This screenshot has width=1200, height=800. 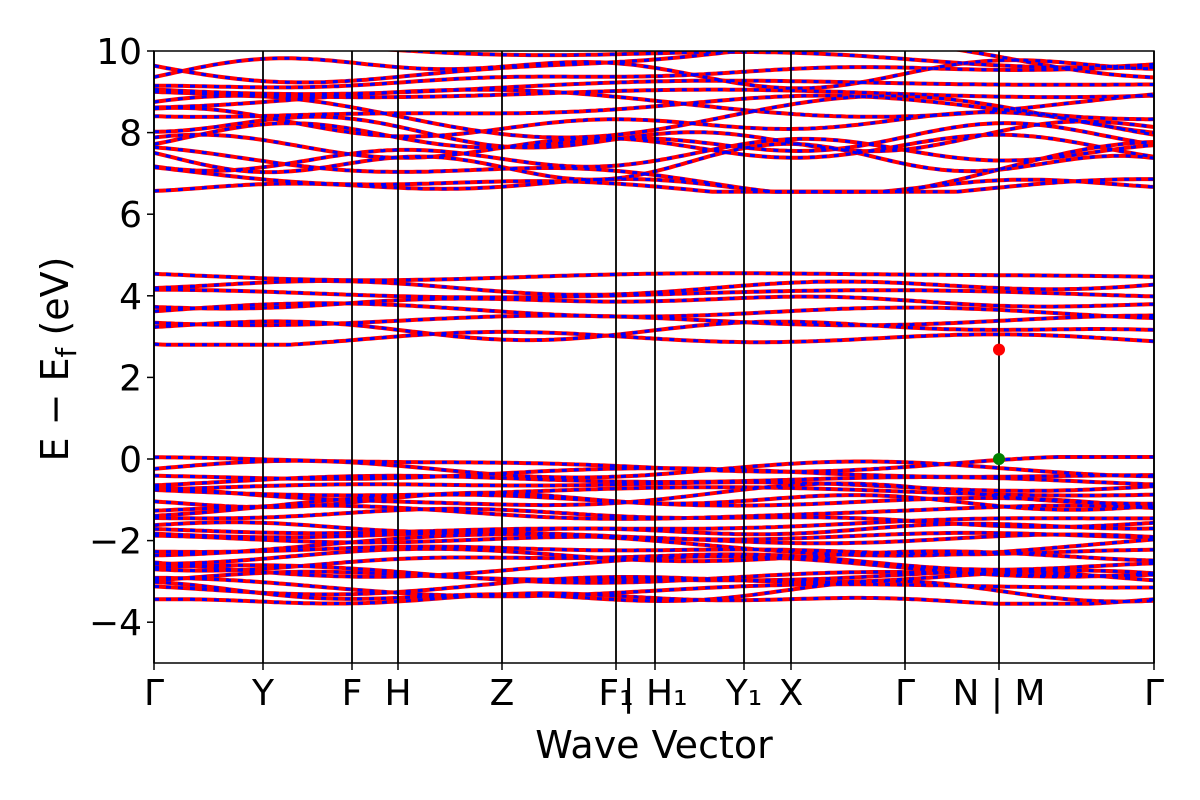 I want to click on x-tick-label-11: Γ, so click(x=1154, y=693).